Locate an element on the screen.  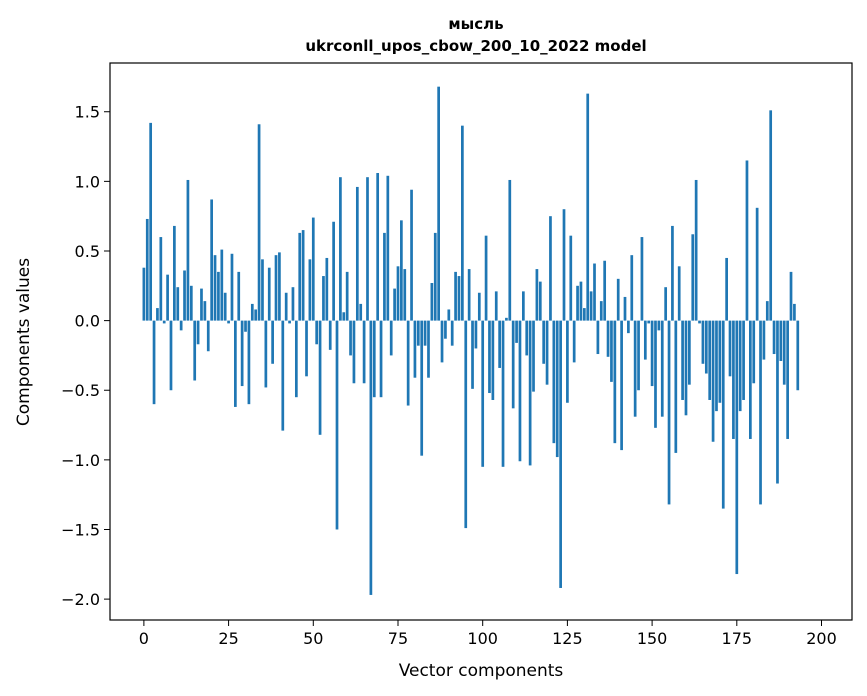
y-axis-ticks: −2.0 −1.5 −1.0 −0.5 0.0 0.5 1.0 1.5 is located at coordinates (85, 356).